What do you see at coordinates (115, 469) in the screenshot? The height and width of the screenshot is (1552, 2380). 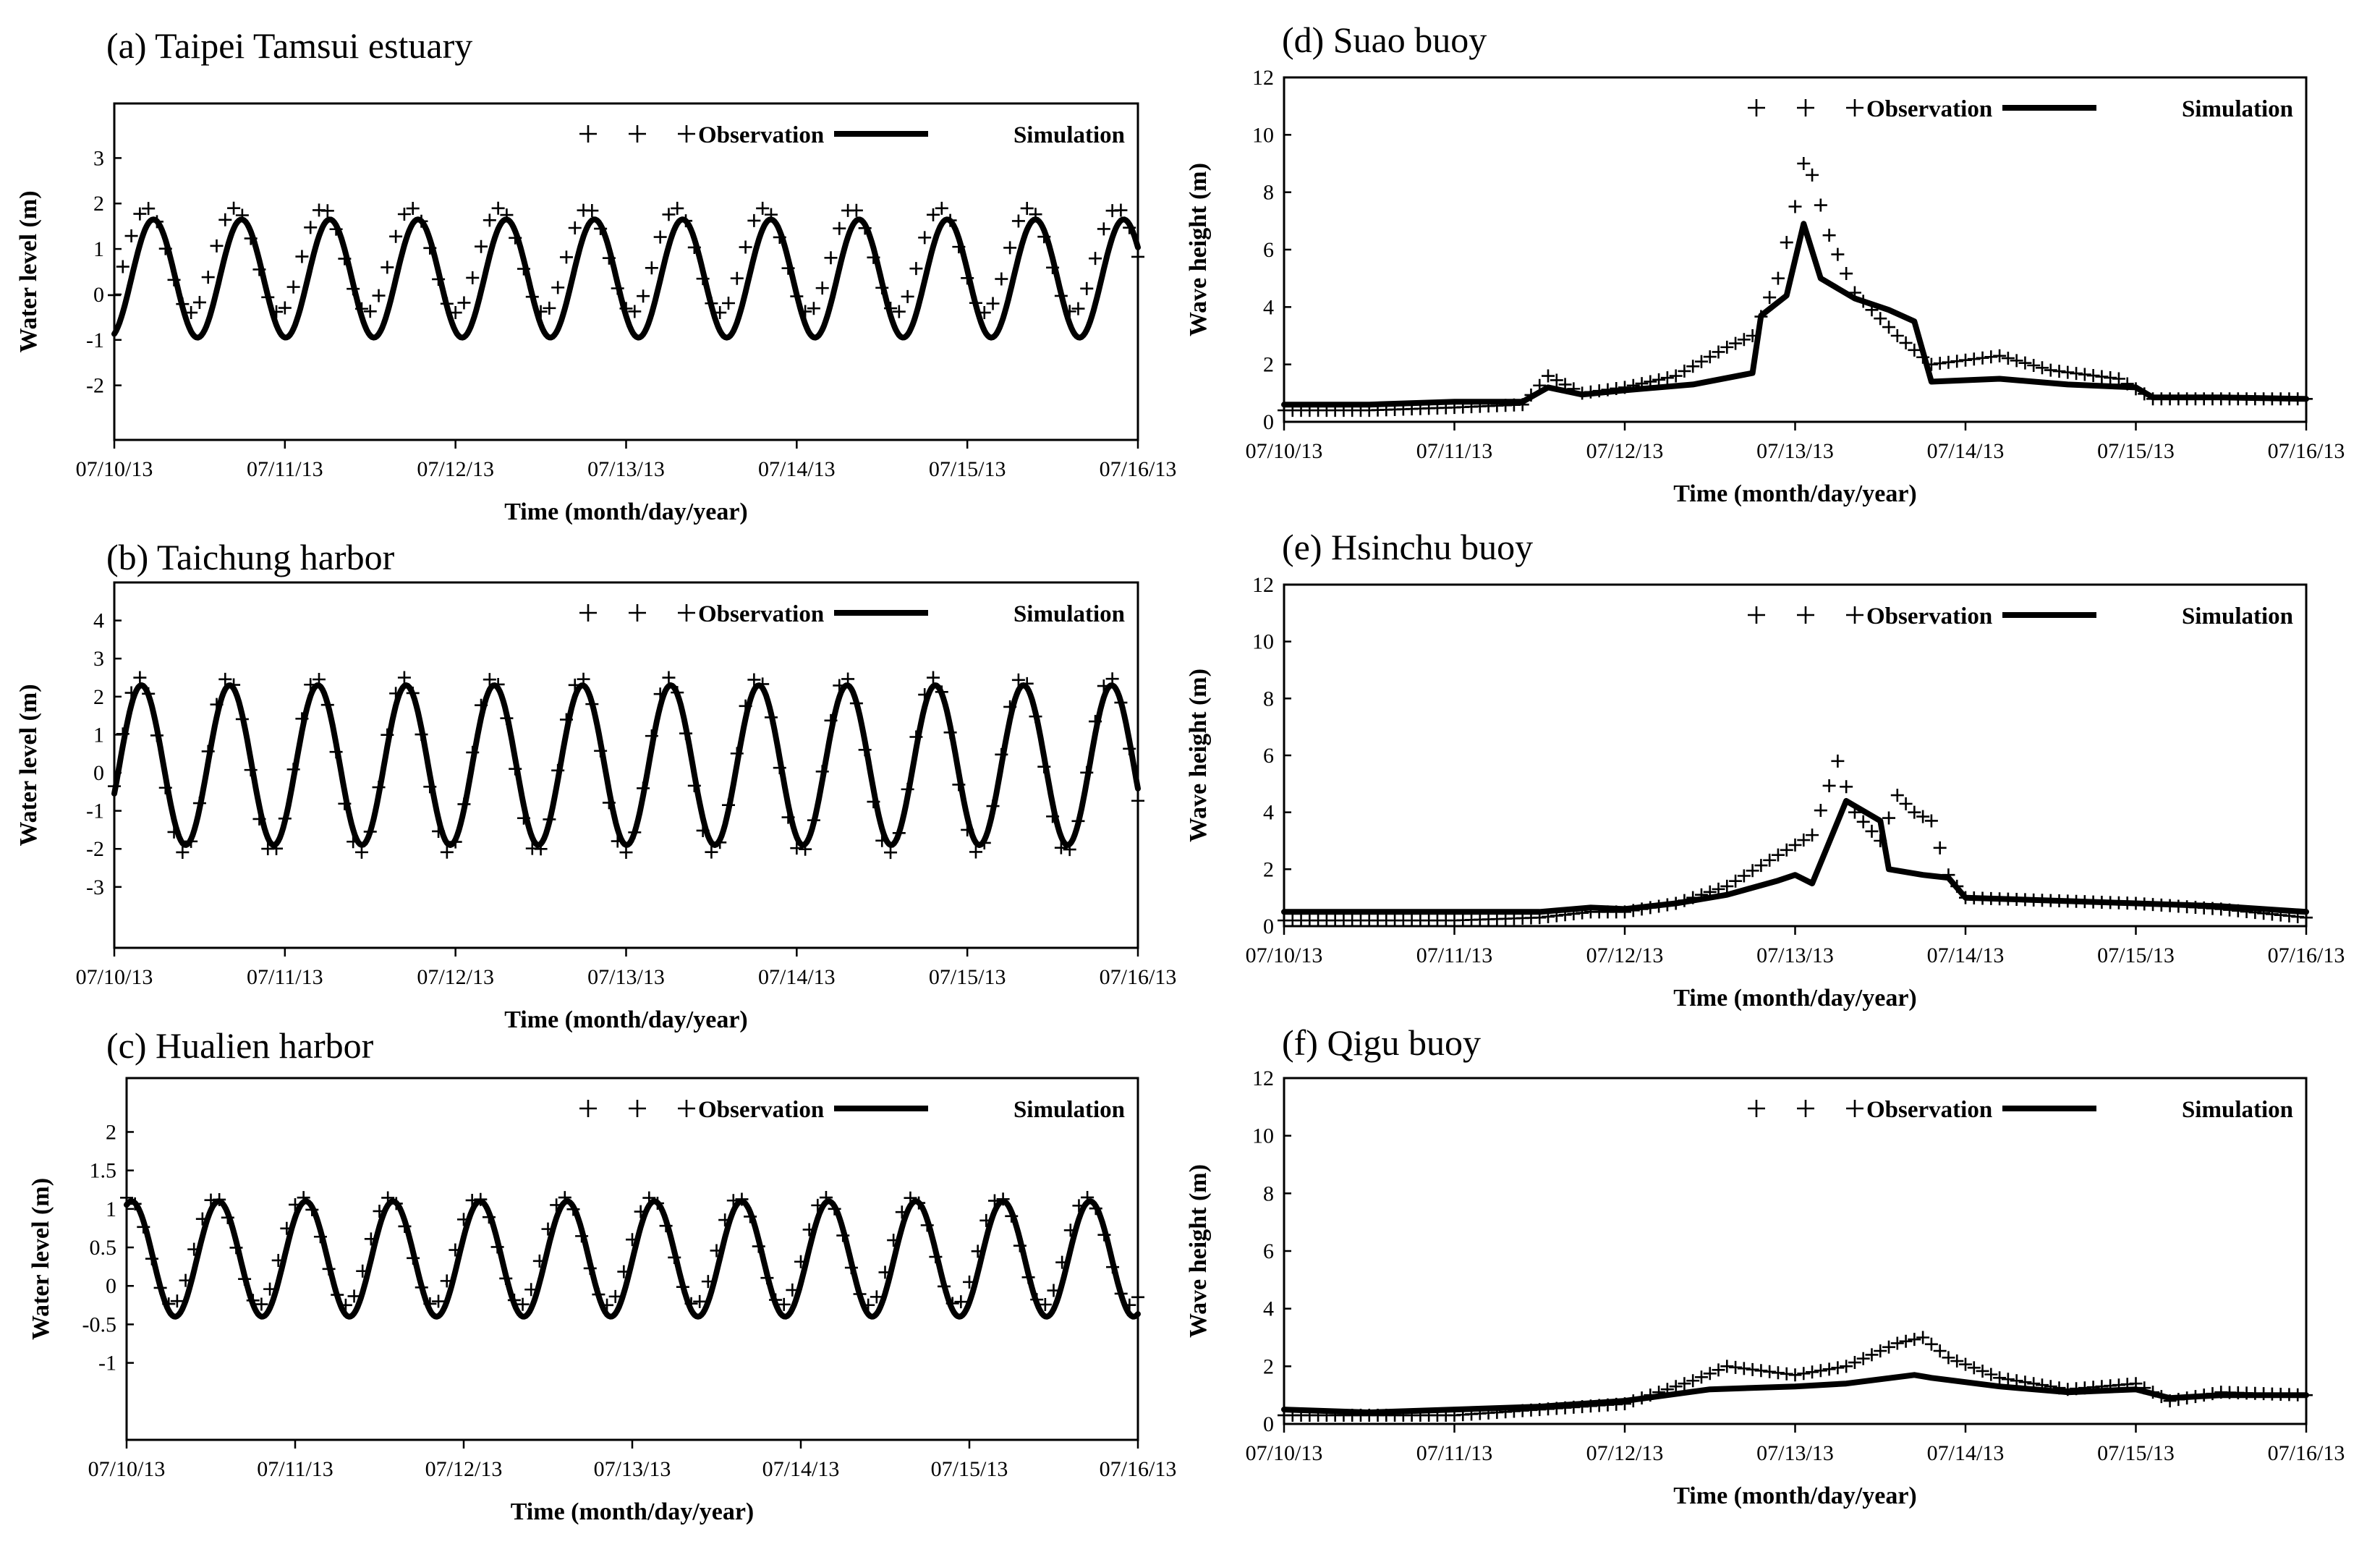 I see `x-tick-label: 07/10/13` at bounding box center [115, 469].